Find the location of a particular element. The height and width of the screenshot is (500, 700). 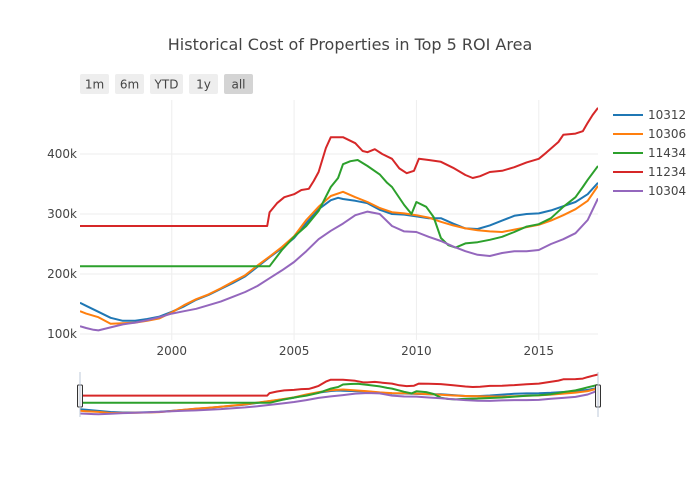

range-button-label: YTD is located at coordinates (166, 85).